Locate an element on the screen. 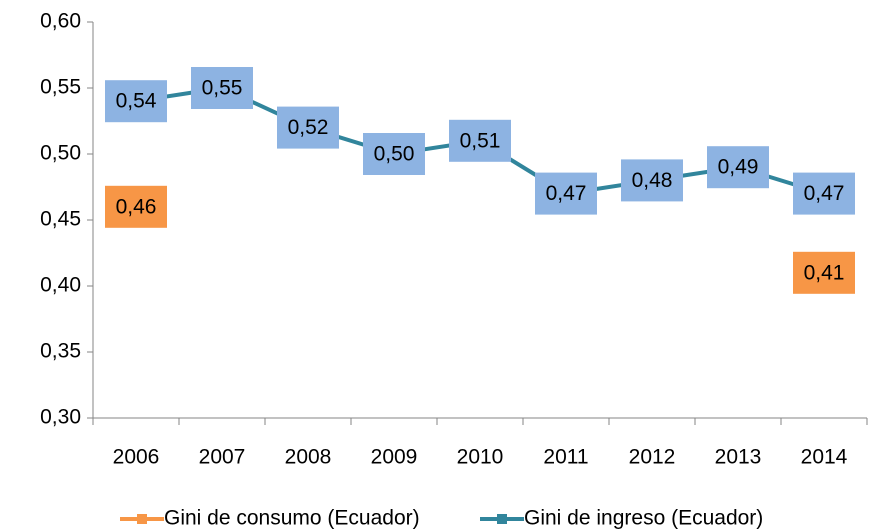 The width and height of the screenshot is (869, 532). legend-label: Gini de ingreso (Ecuador) is located at coordinates (643, 518).